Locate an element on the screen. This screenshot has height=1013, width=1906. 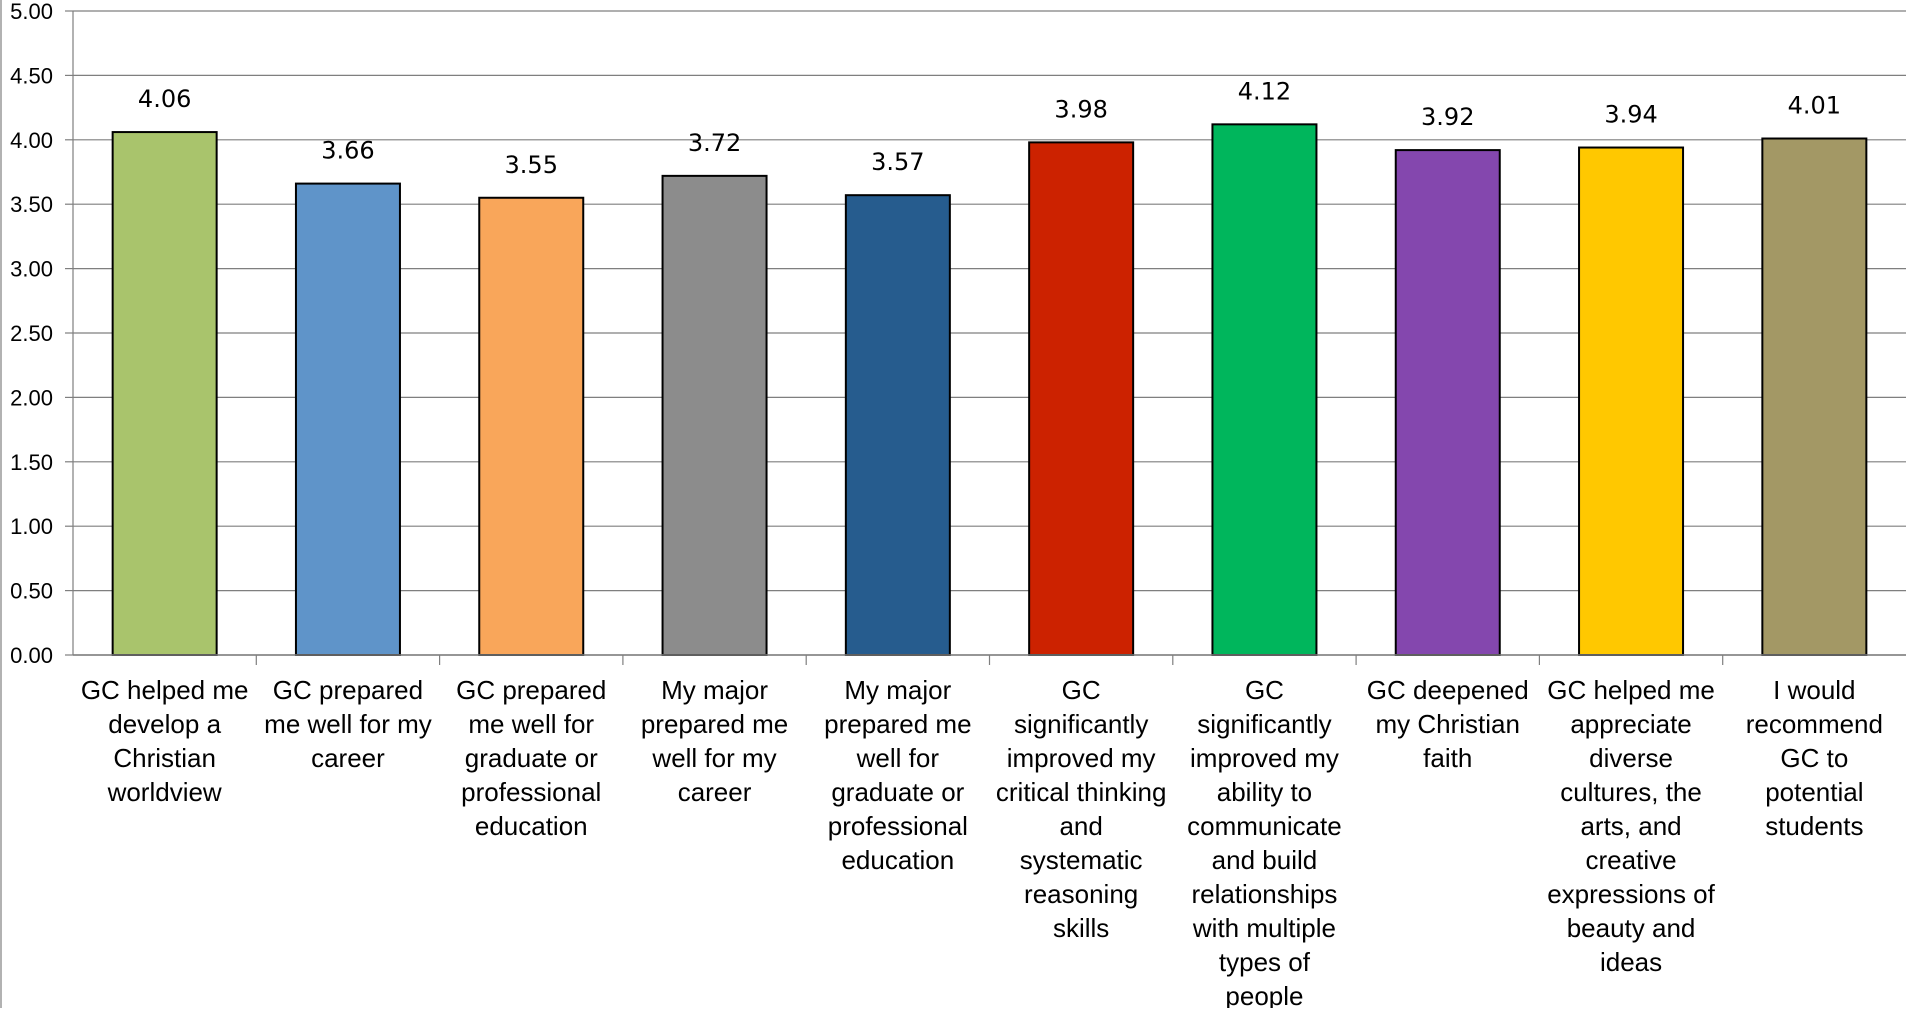
category-label-line: worldview is located at coordinates (164, 792).